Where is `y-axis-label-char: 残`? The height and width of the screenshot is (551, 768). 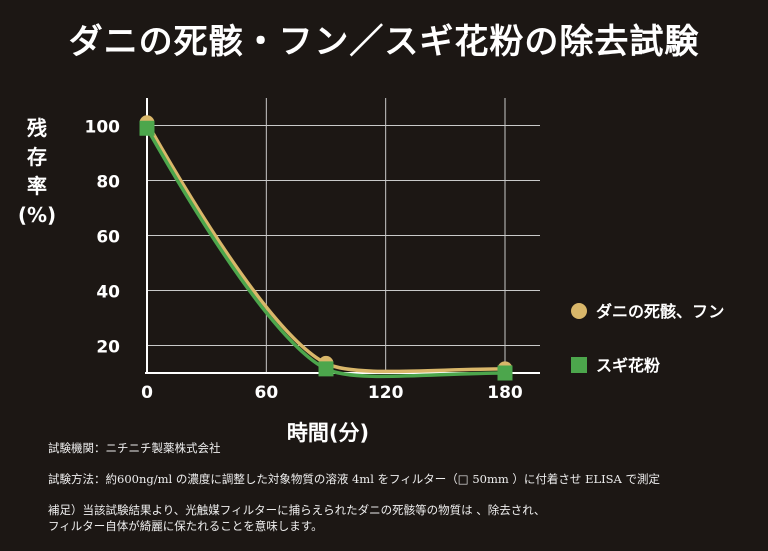
y-axis-label-char: 残 is located at coordinates (37, 128).